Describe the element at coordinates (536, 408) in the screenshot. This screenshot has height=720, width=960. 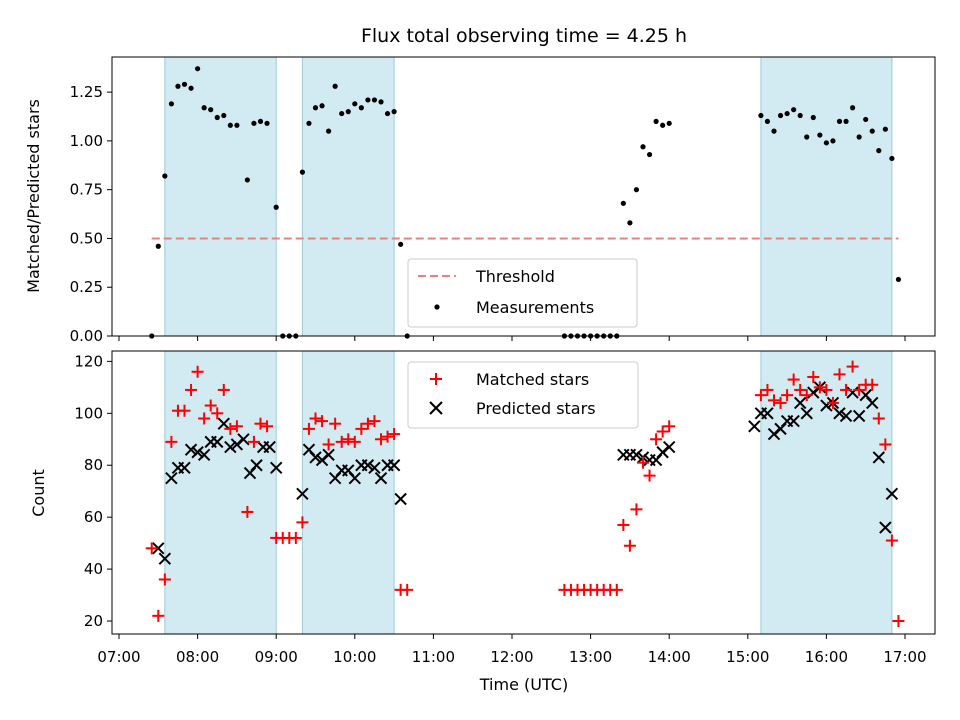
I see `legend-predicted-label: Predicted stars` at that location.